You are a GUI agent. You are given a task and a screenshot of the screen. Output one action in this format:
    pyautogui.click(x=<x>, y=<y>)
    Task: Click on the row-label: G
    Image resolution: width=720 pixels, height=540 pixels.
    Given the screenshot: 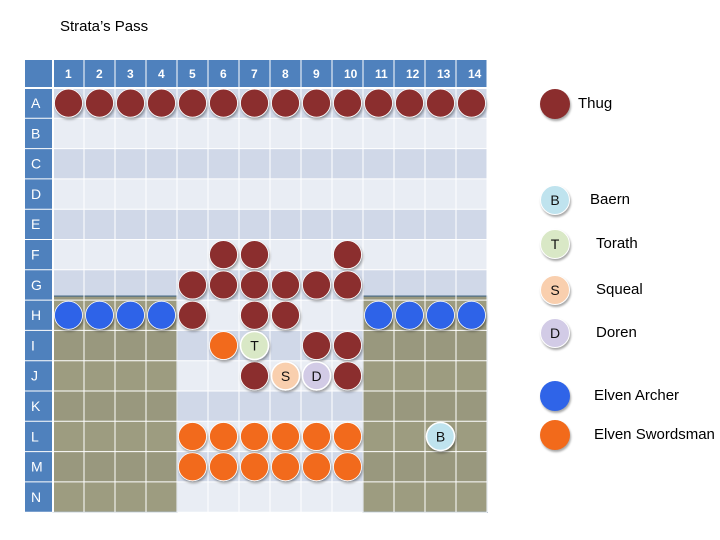 What is the action you would take?
    pyautogui.click(x=36, y=285)
    